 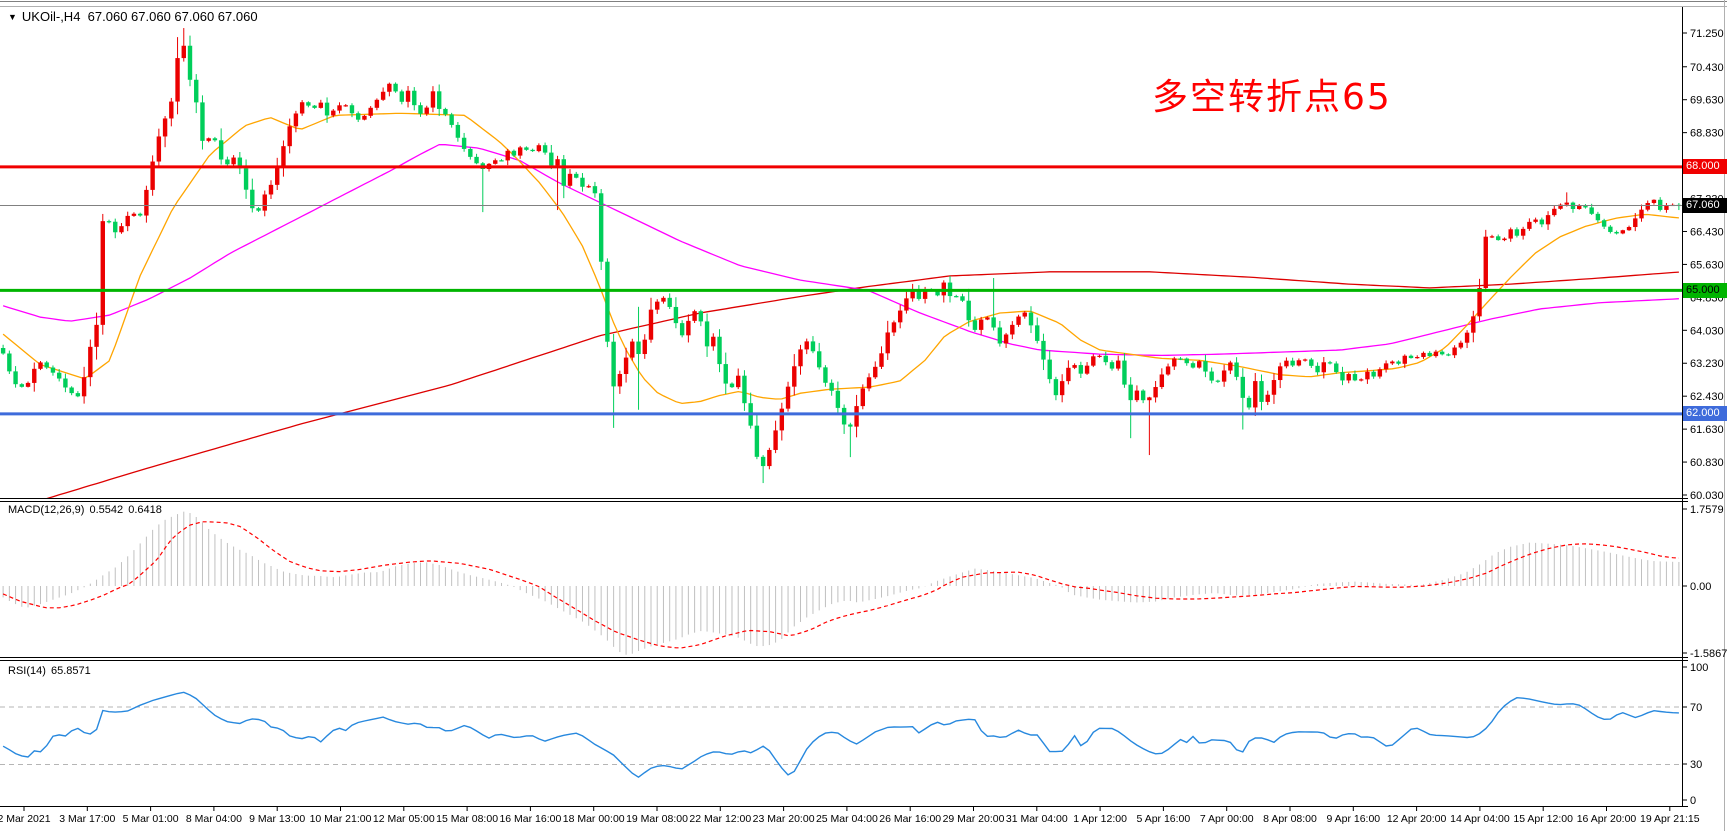 I want to click on price-level-label-67.060: 67.060, so click(x=1705, y=206).